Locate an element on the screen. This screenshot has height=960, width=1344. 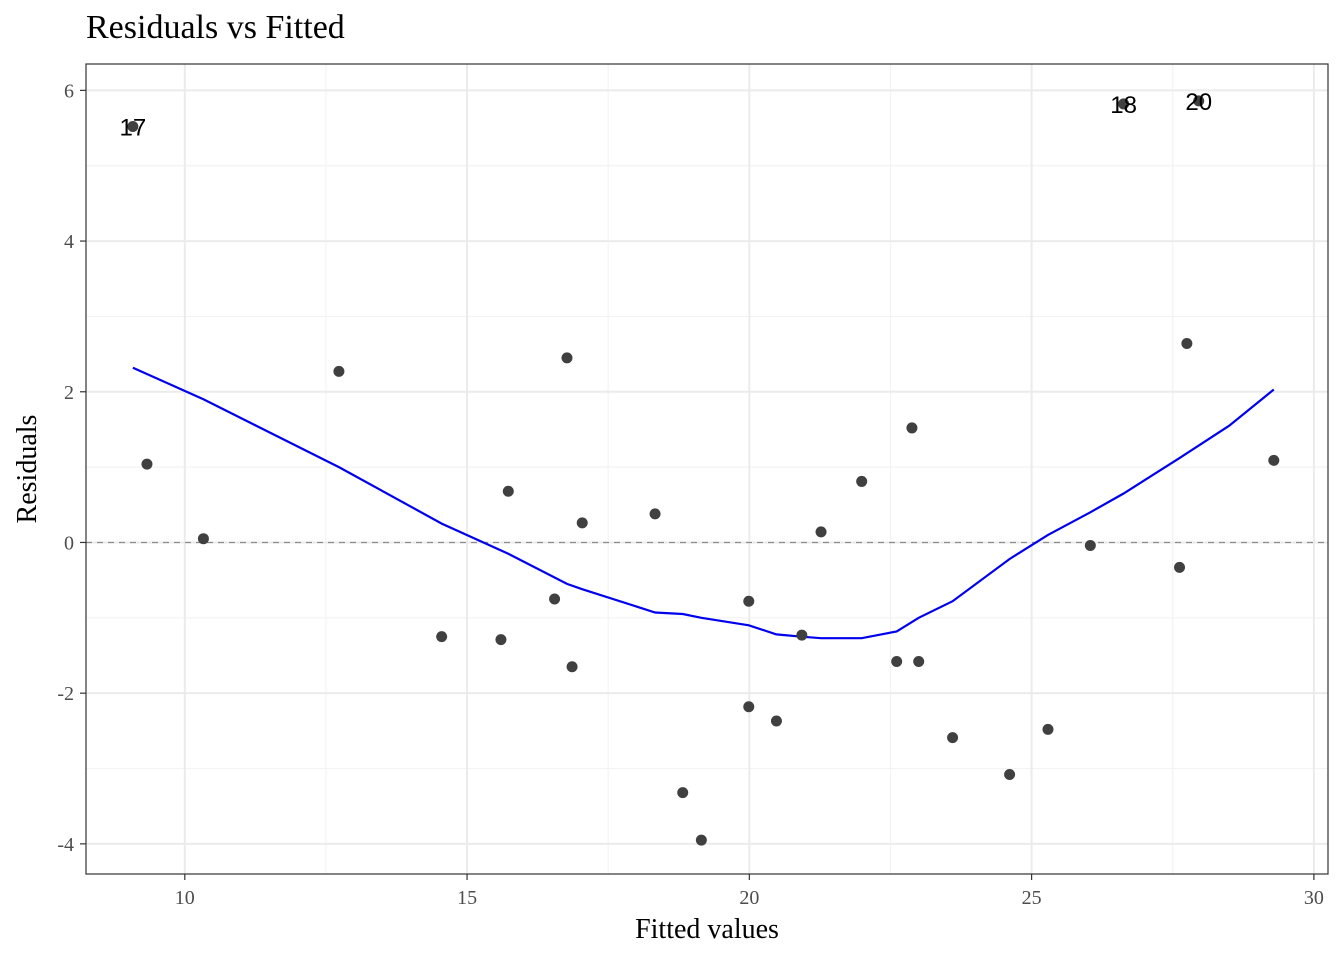
outlier-labels: 17 18 20 is located at coordinates (666, 115).